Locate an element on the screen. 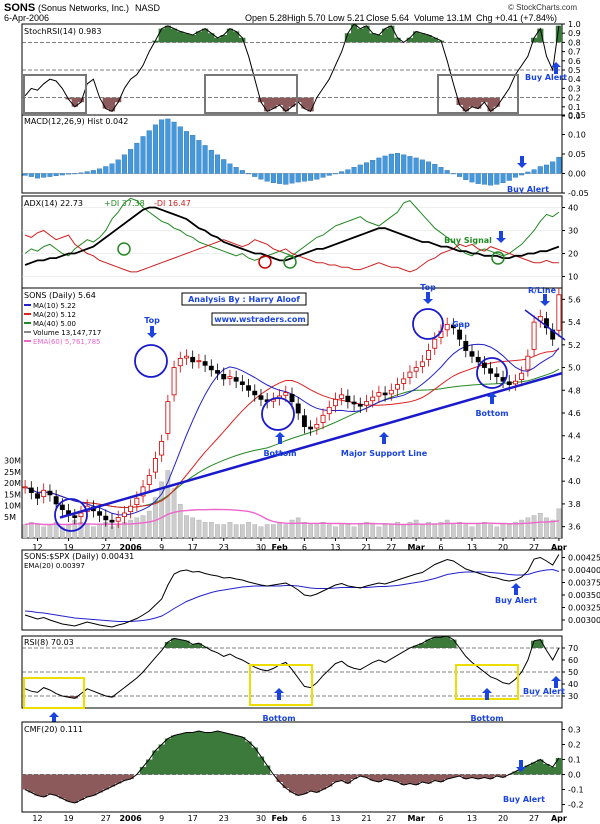 This screenshot has width=600, height=824. x-axis-label: 19 is located at coordinates (68, 547).